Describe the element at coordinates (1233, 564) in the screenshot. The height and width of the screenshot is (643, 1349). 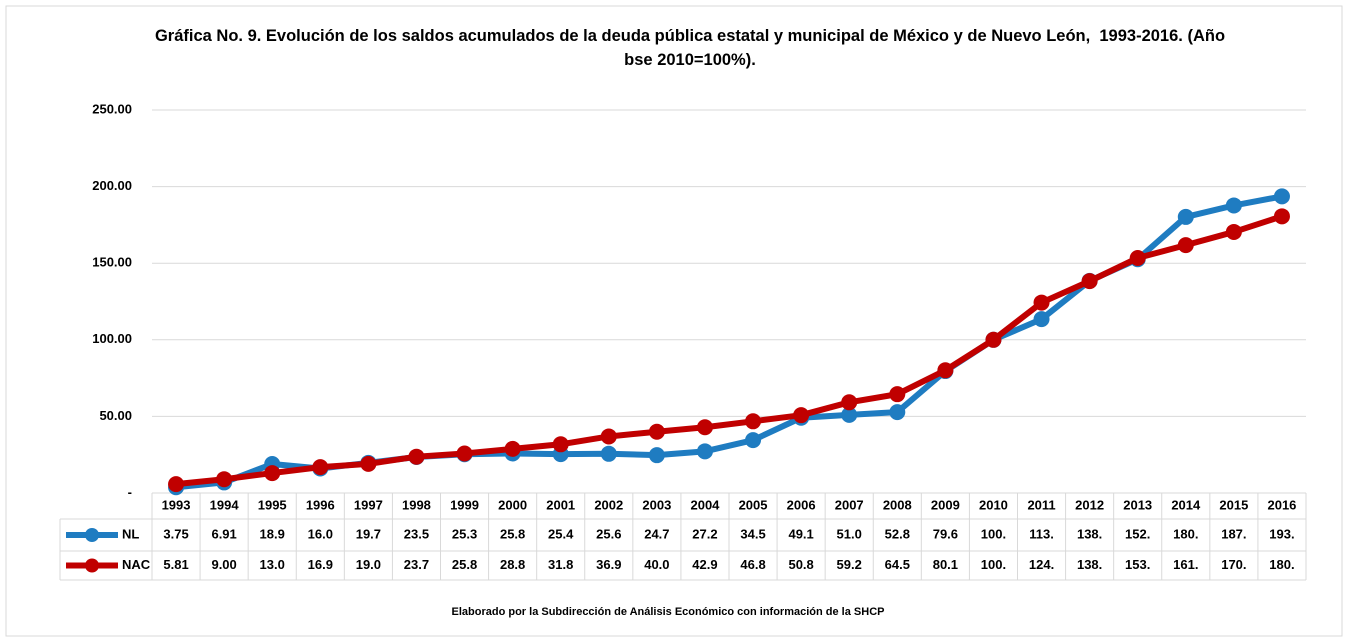
I see `data-table-value: 170.` at that location.